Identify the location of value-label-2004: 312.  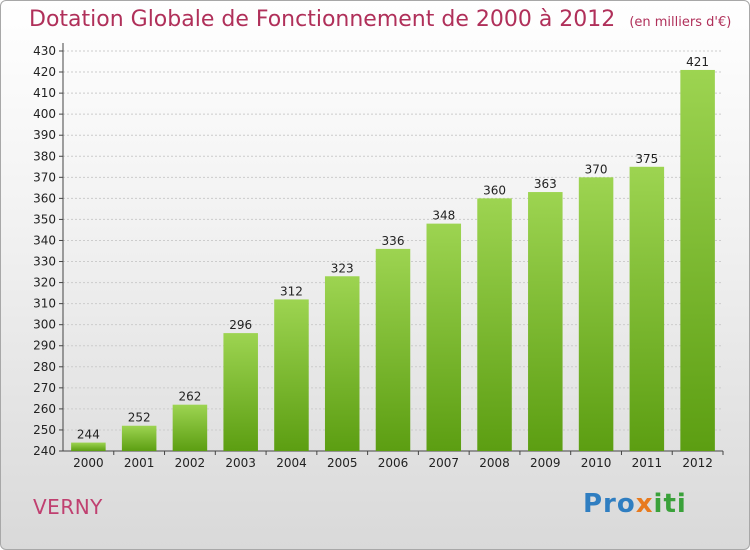
(291, 291).